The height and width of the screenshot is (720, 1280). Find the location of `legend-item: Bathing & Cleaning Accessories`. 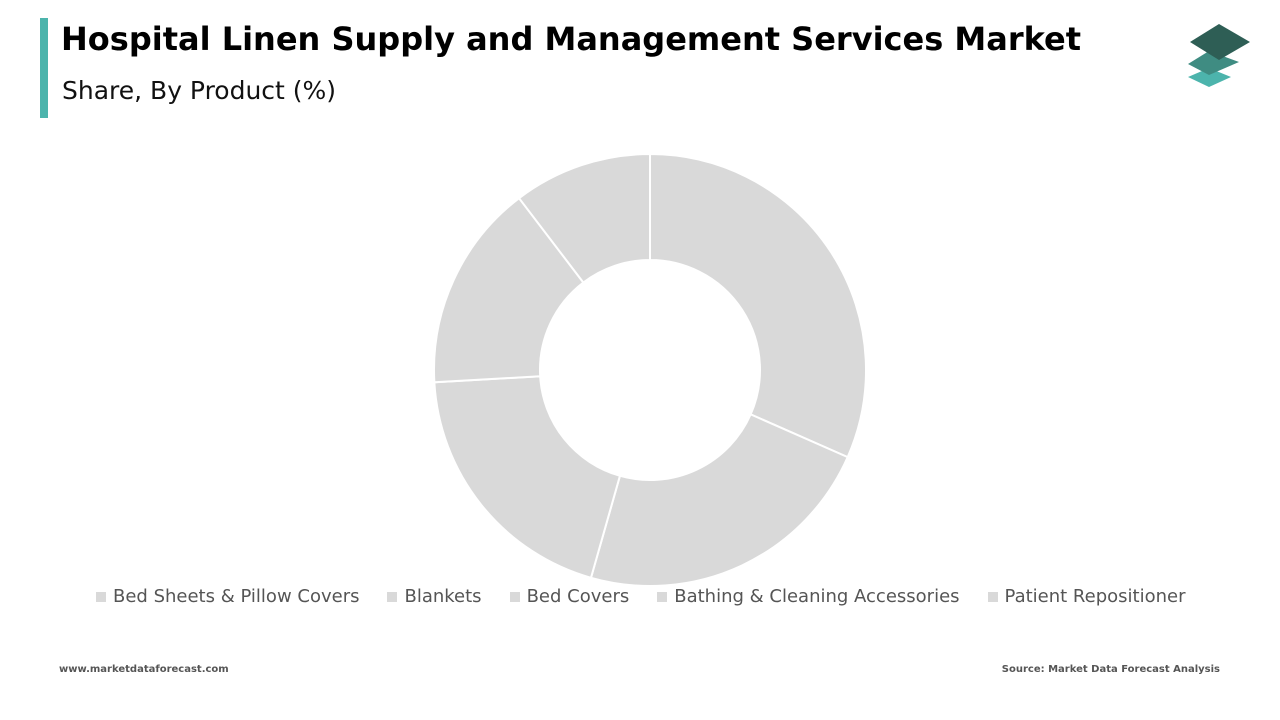

legend-item: Bathing & Cleaning Accessories is located at coordinates (808, 596).